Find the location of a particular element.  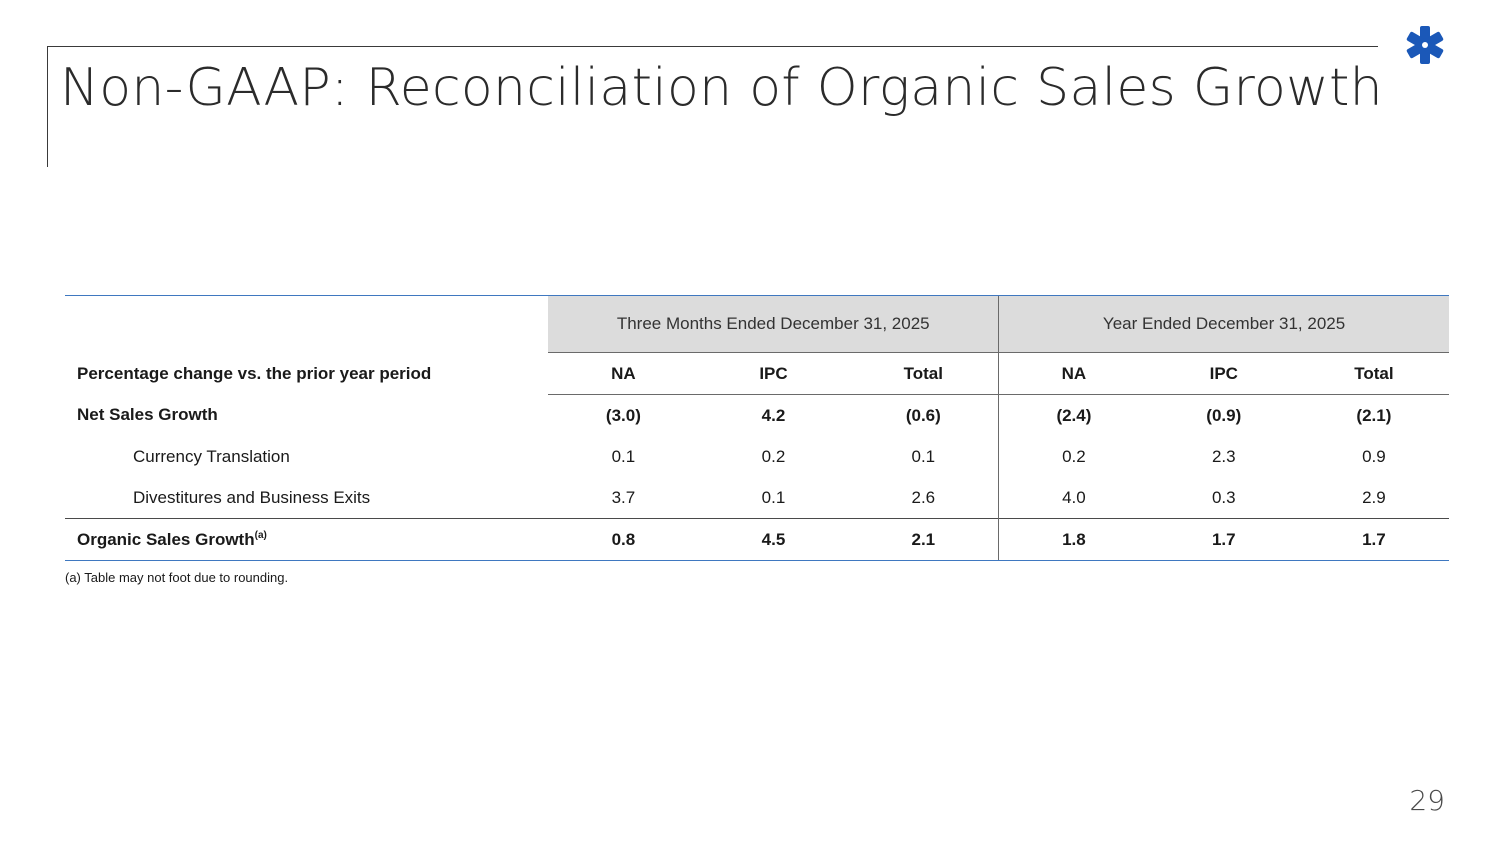

table-cell: (3.0) is located at coordinates (623, 415).